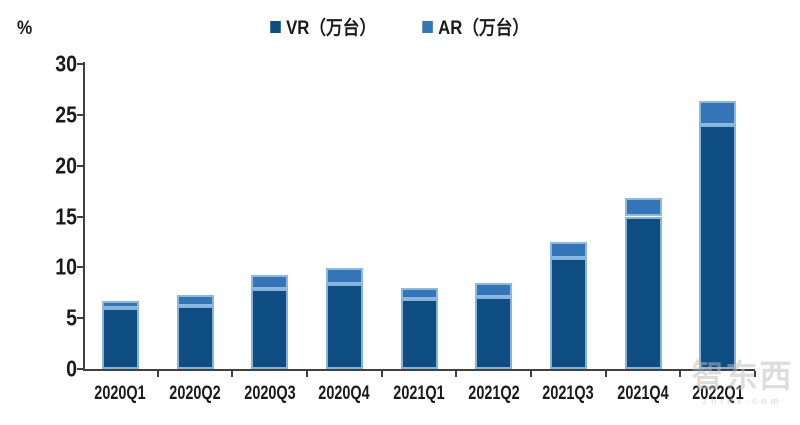 The image size is (800, 425). What do you see at coordinates (120, 393) in the screenshot?
I see `x-axis-tick-label: 2020Q1` at bounding box center [120, 393].